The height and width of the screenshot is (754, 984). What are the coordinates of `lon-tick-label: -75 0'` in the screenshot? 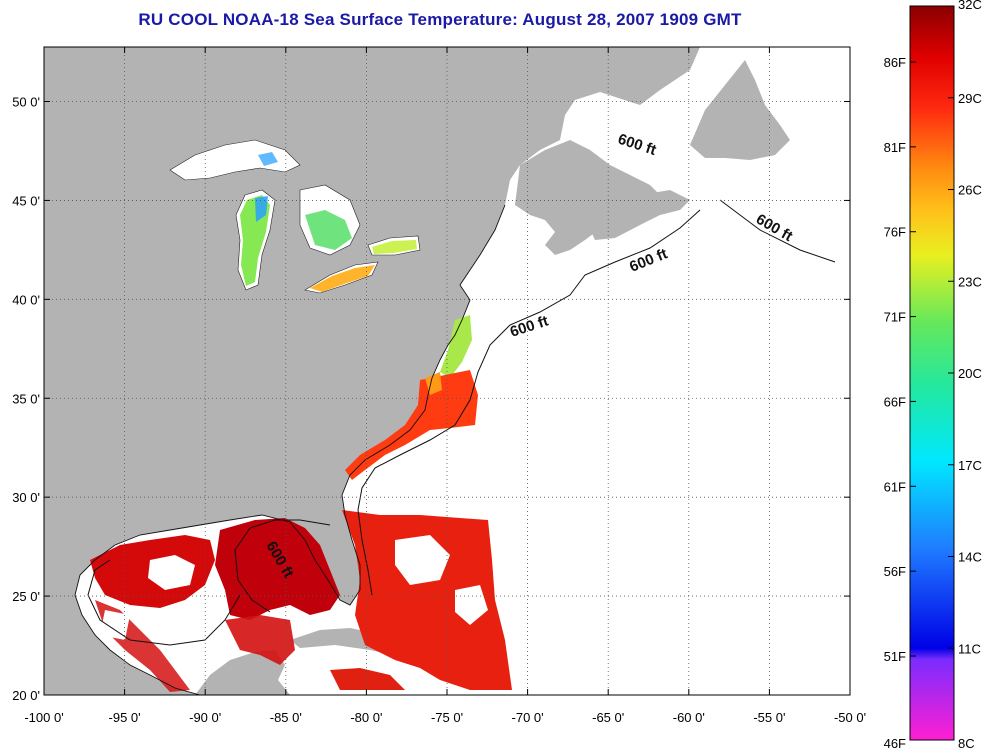 It's located at (447, 717).